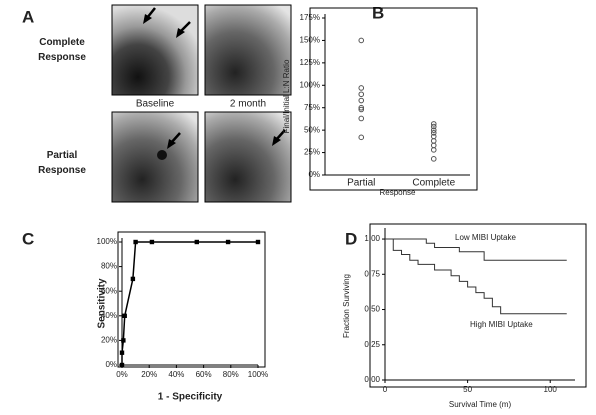 This screenshot has width=596, height=415. What do you see at coordinates (190, 397) in the screenshot?
I see `x-axis-label: 1 - Specificity` at bounding box center [190, 397].